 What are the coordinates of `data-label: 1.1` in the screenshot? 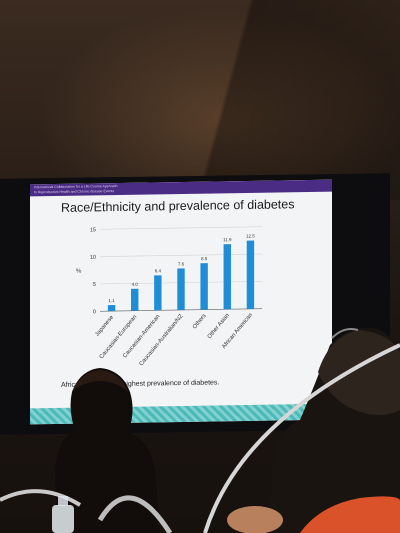 It's located at (111, 300).